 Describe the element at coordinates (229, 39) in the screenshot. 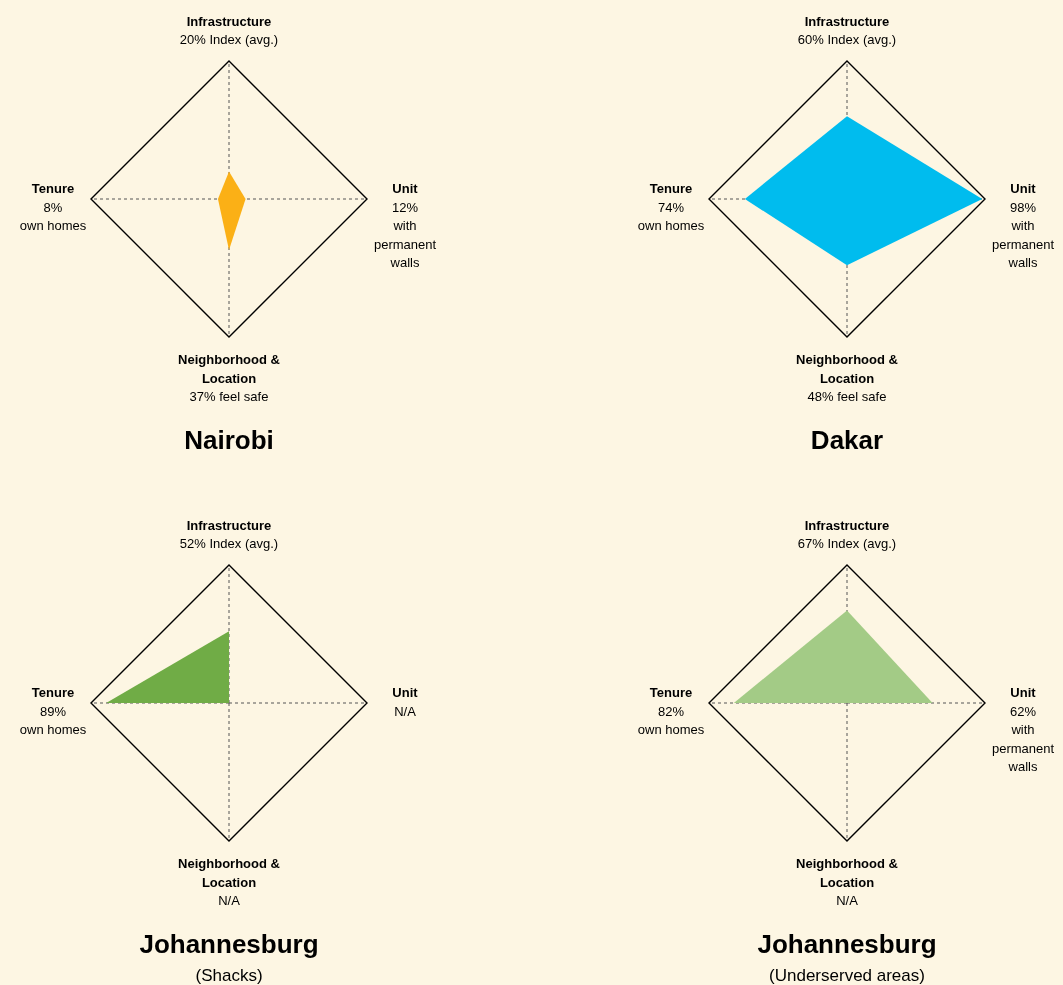

I see `text: 20% Index (avg.)` at that location.